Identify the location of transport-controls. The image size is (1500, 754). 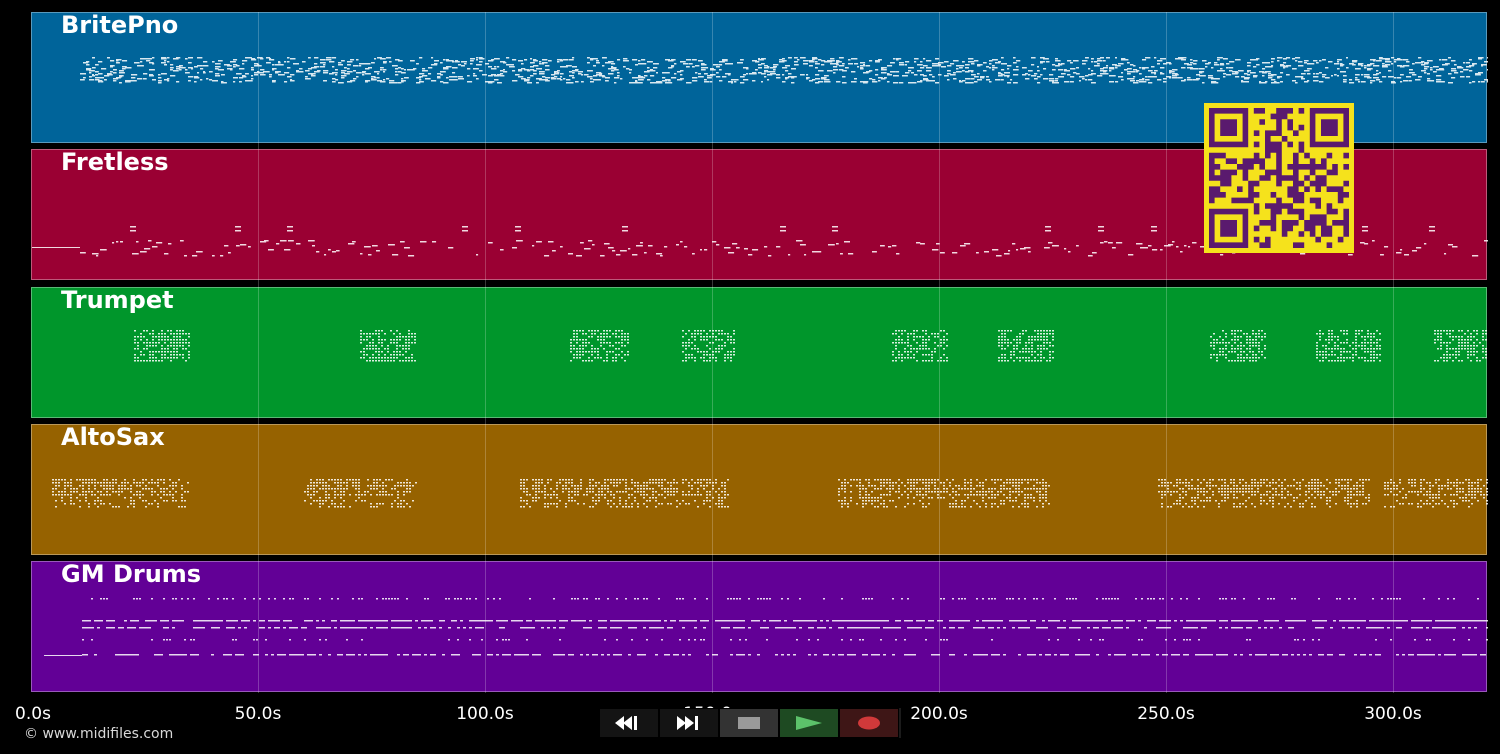
(750, 723).